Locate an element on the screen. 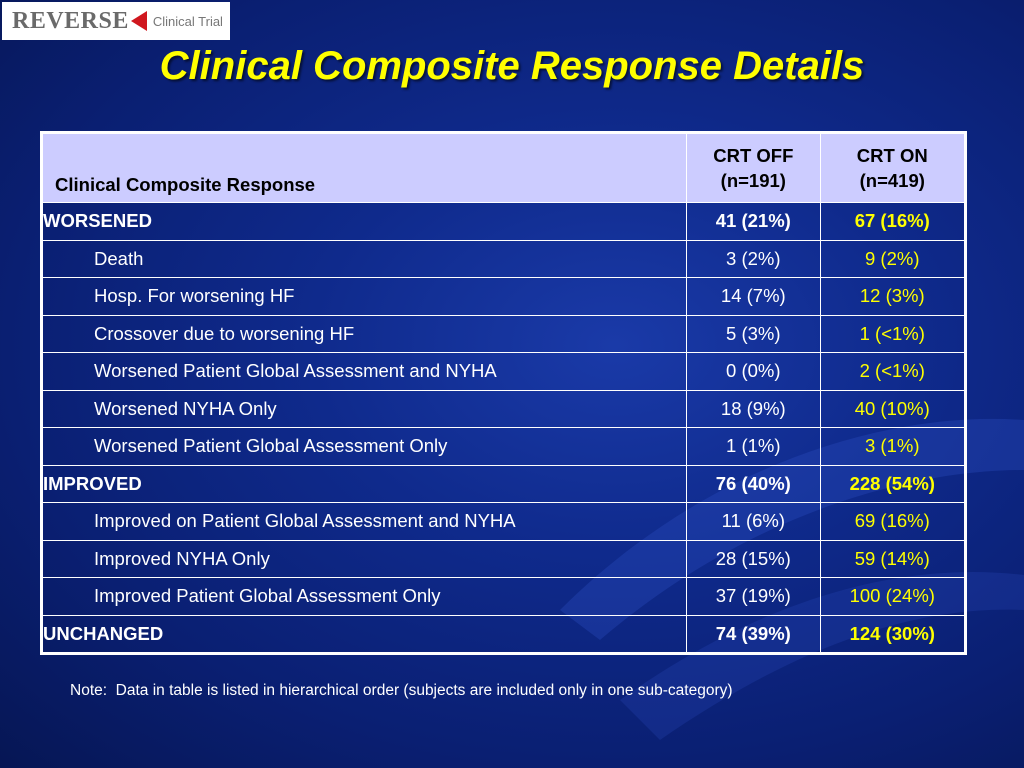 The image size is (1024, 768). header-label: Clinical Composite Response is located at coordinates (364, 167).